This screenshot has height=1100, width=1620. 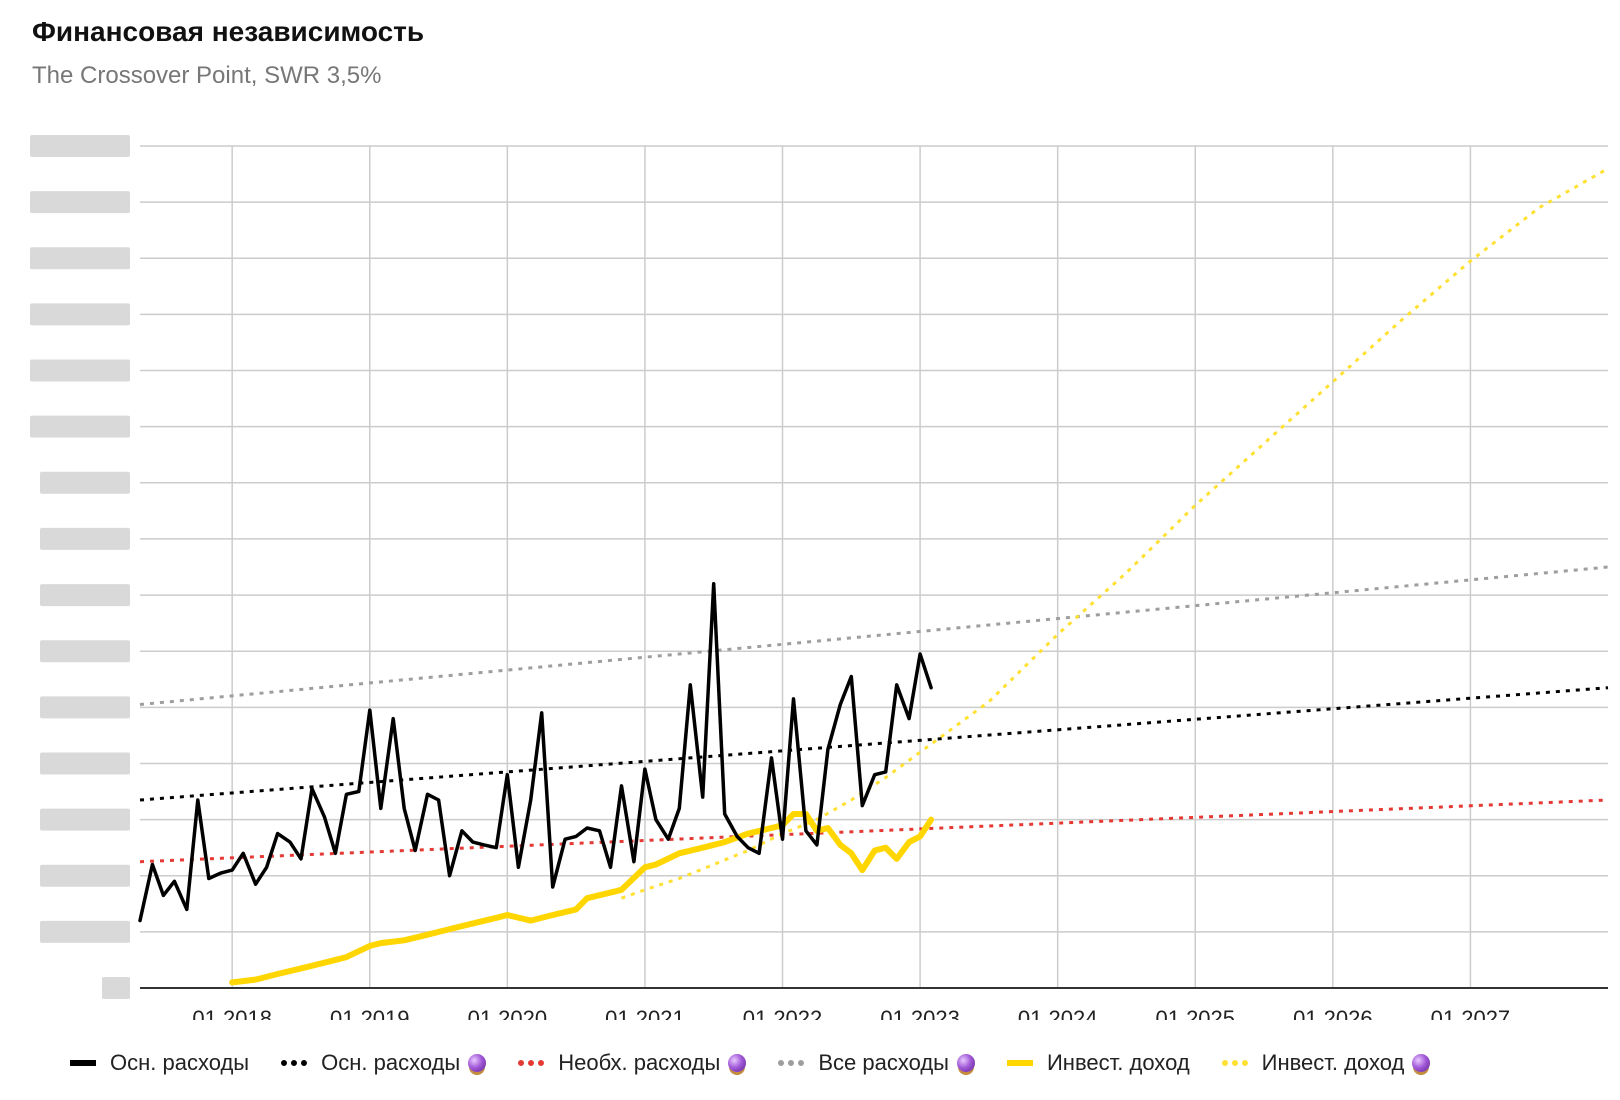 What do you see at coordinates (920, 1013) in the screenshot?
I see `x-tick-label: 01.2023` at bounding box center [920, 1013].